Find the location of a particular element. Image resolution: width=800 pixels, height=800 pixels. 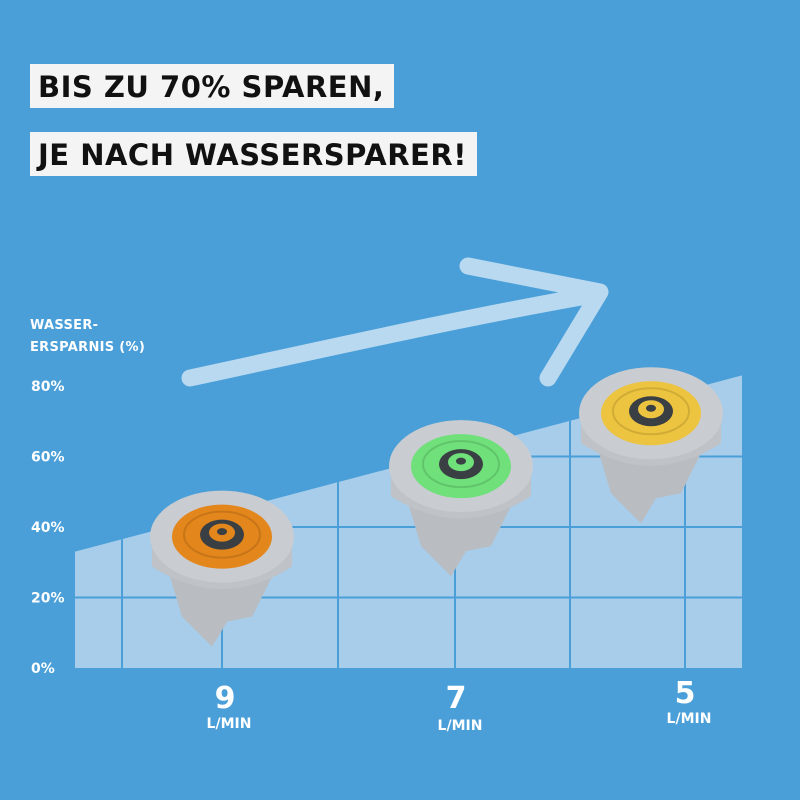

y-tick-label: 20% is located at coordinates (48, 599).